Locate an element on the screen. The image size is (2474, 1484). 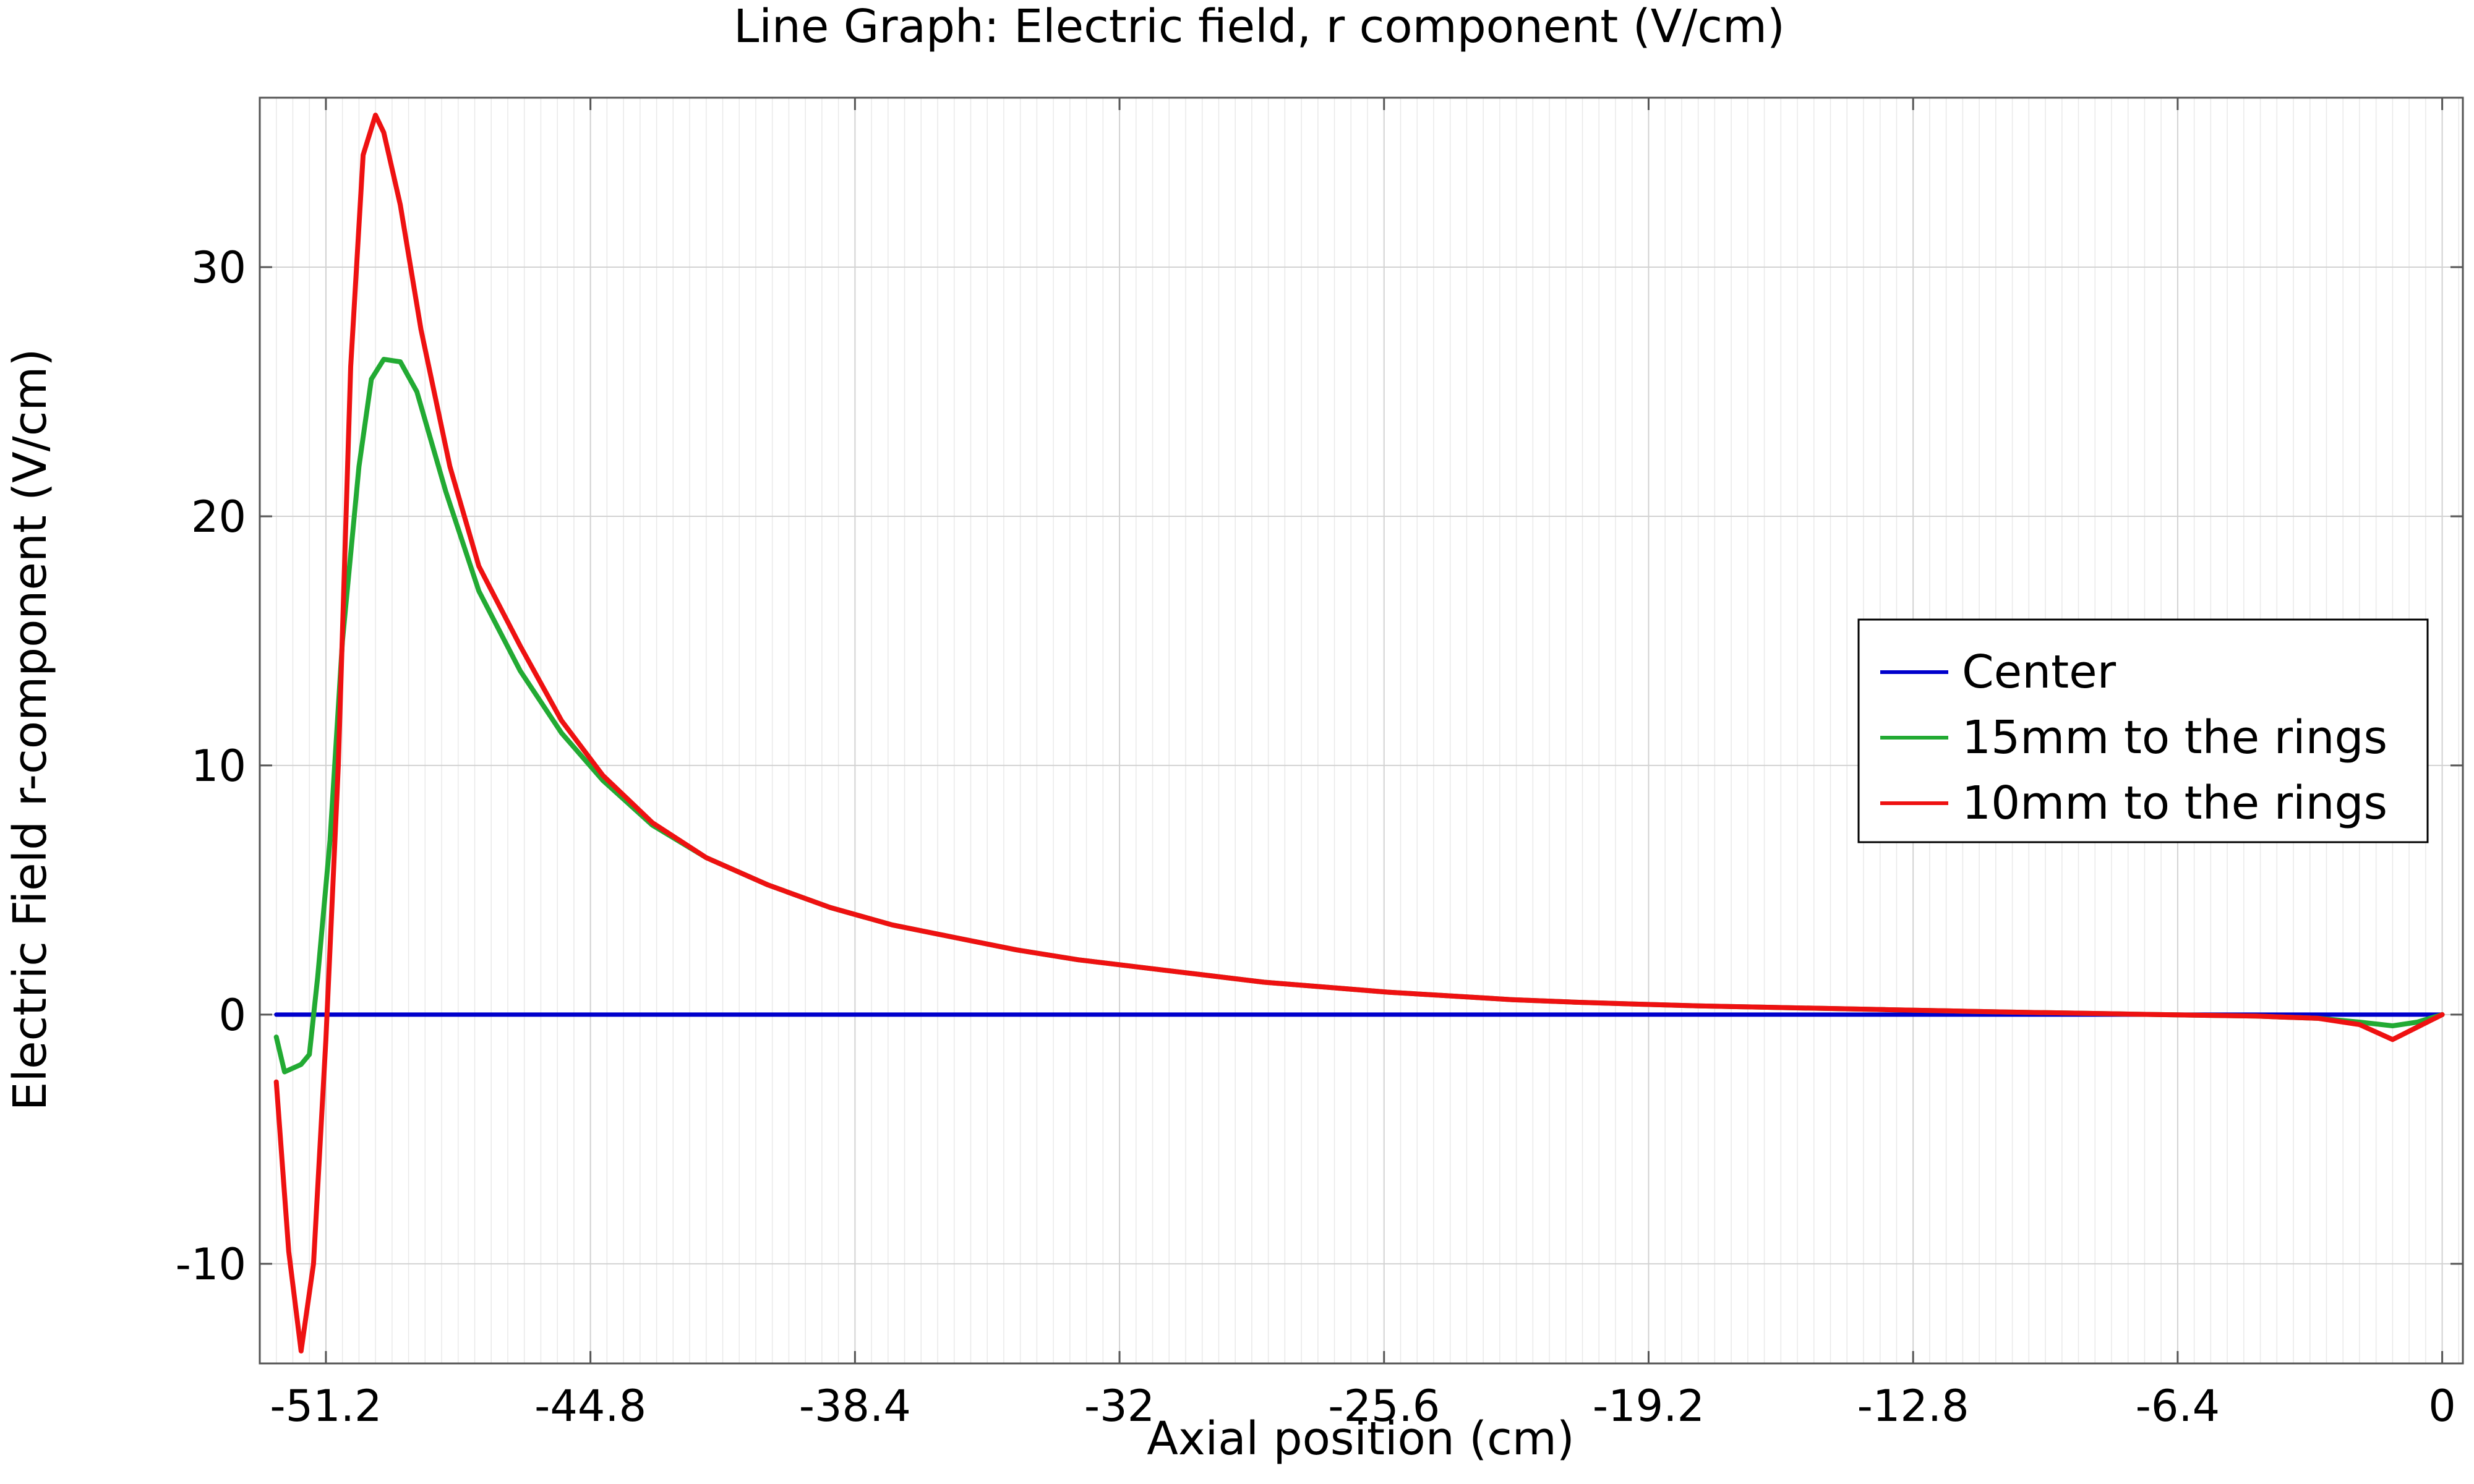
x-axis-label: Axial position (cm) is located at coordinates (1361, 1438).